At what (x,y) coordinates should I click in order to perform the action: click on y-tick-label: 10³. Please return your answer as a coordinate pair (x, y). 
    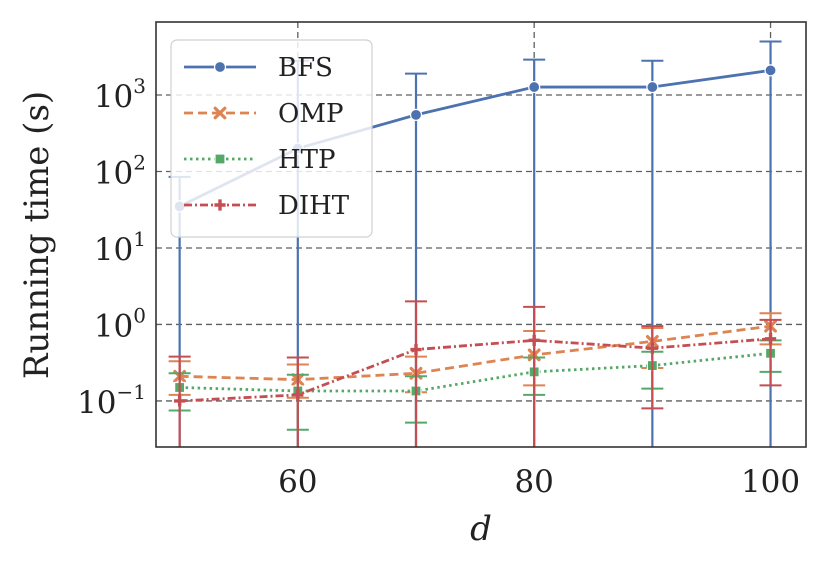
    Looking at the image, I should click on (120, 94).